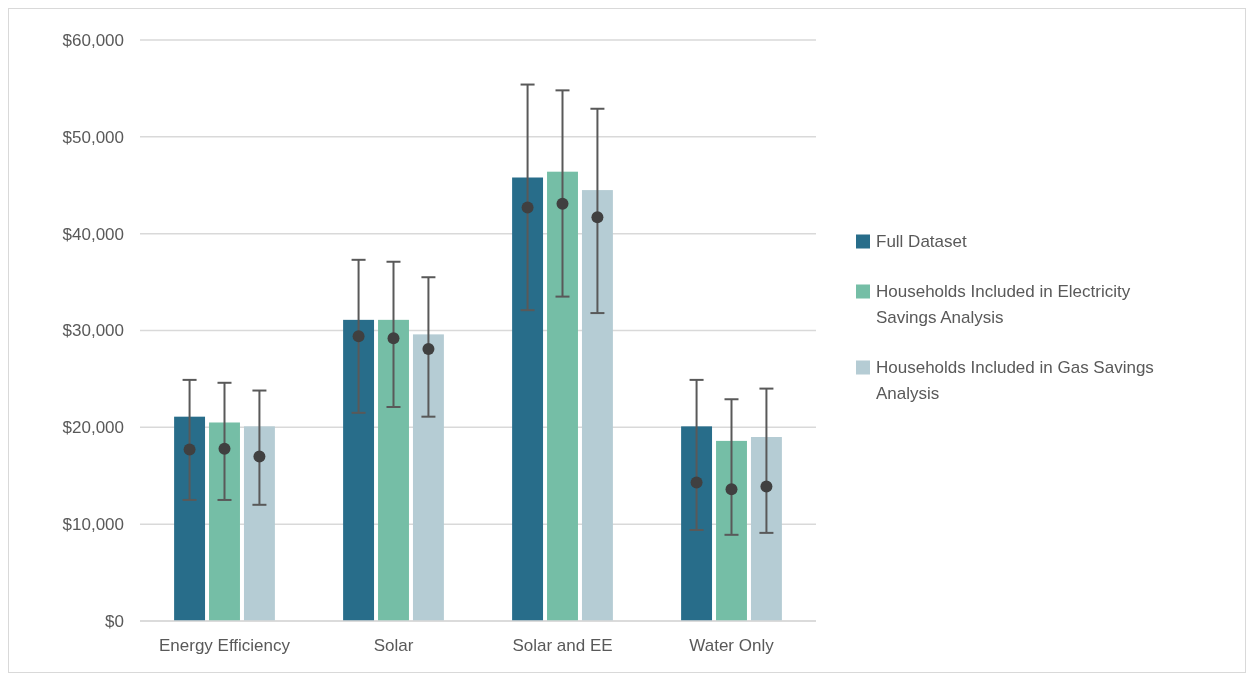  What do you see at coordinates (393, 645) in the screenshot?
I see `x-tick-label: Solar` at bounding box center [393, 645].